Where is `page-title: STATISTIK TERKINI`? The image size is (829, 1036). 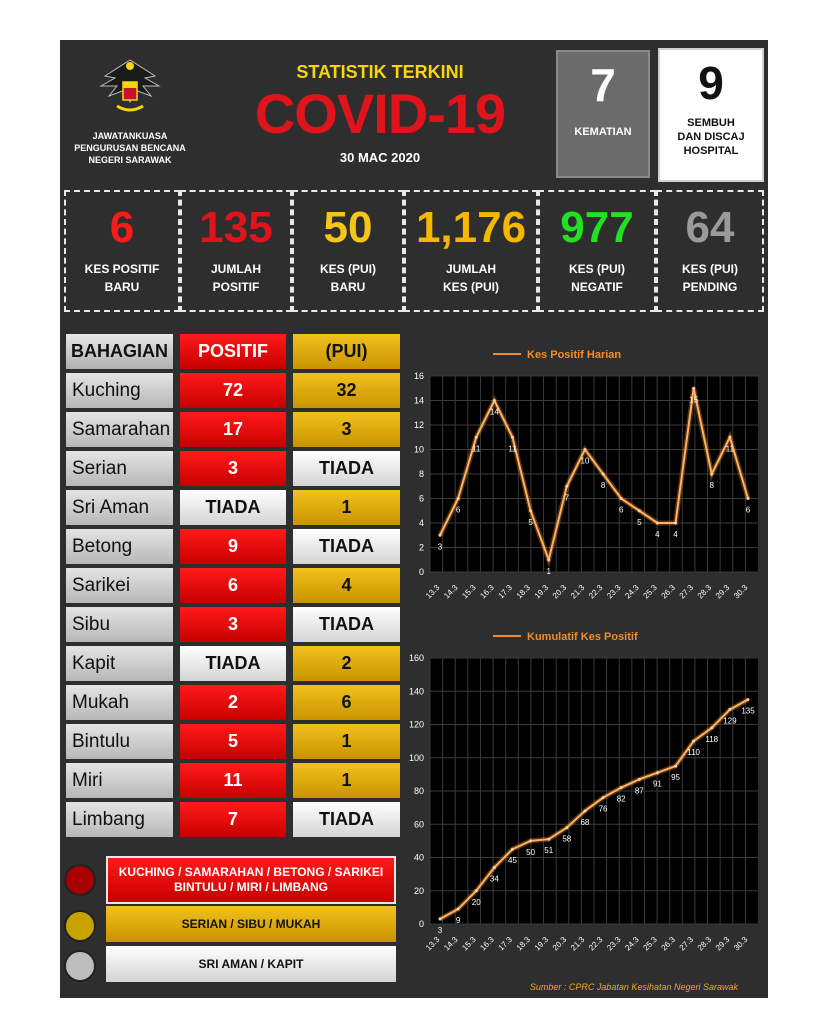 page-title: STATISTIK TERKINI is located at coordinates (380, 72).